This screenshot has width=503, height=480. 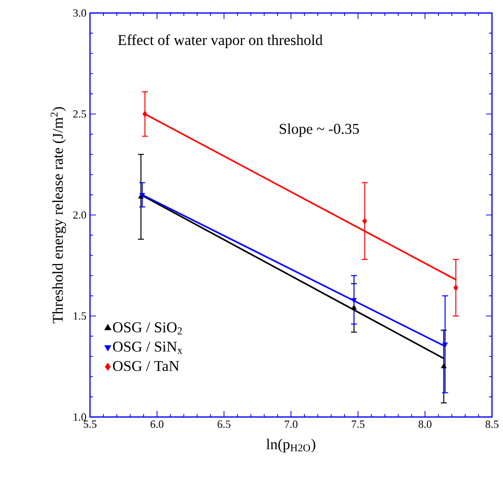 What do you see at coordinates (80, 417) in the screenshot?
I see `y-tick-label: 1.0` at bounding box center [80, 417].